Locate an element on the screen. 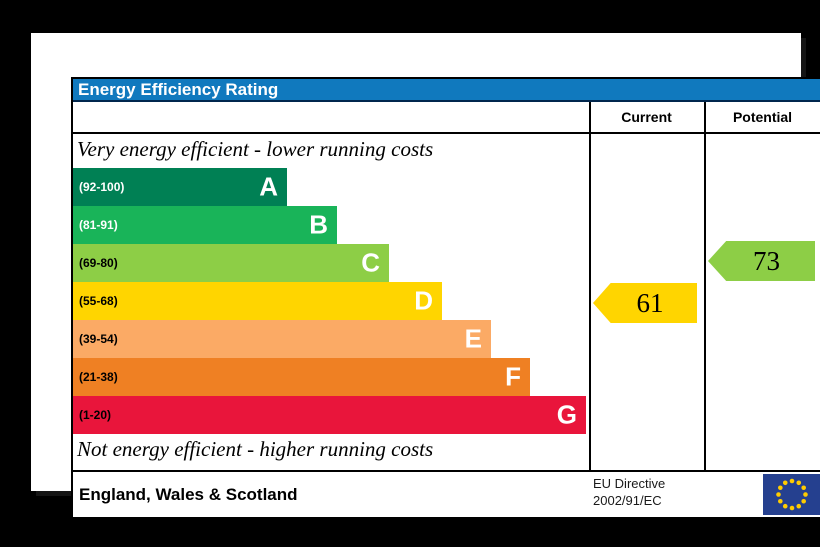 This screenshot has height=547, width=820. region-label: England, Wales & Scotland is located at coordinates (188, 494).